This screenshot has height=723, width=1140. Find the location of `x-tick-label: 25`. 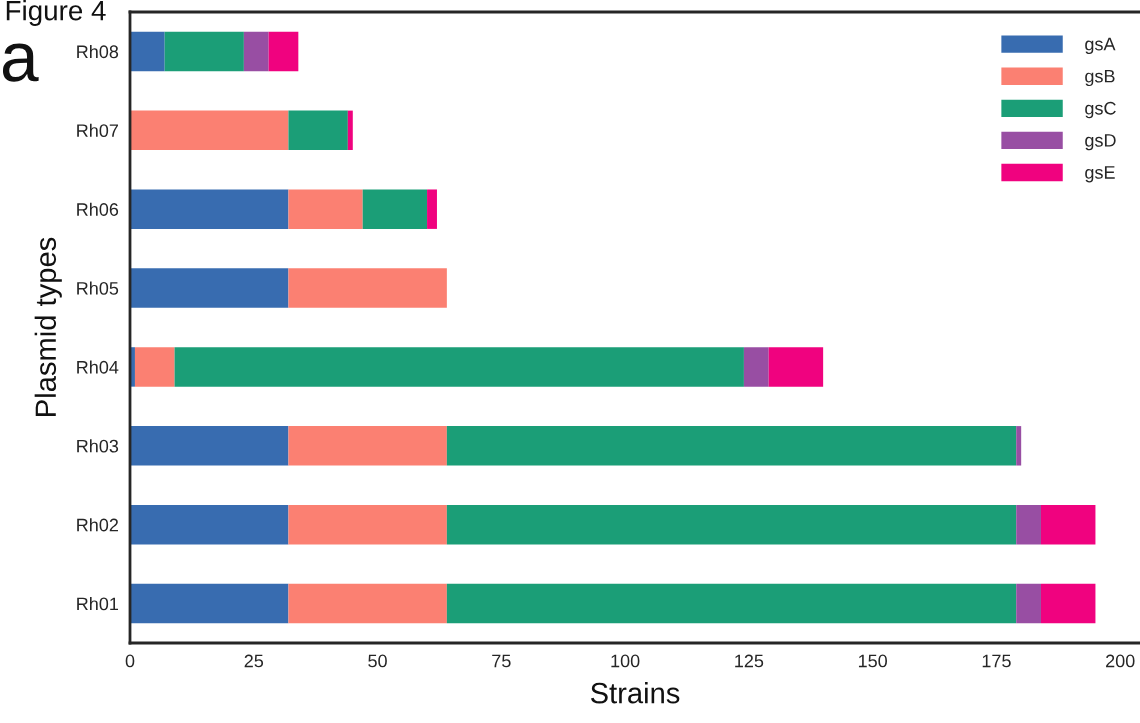

x-tick-label: 25 is located at coordinates (254, 661).